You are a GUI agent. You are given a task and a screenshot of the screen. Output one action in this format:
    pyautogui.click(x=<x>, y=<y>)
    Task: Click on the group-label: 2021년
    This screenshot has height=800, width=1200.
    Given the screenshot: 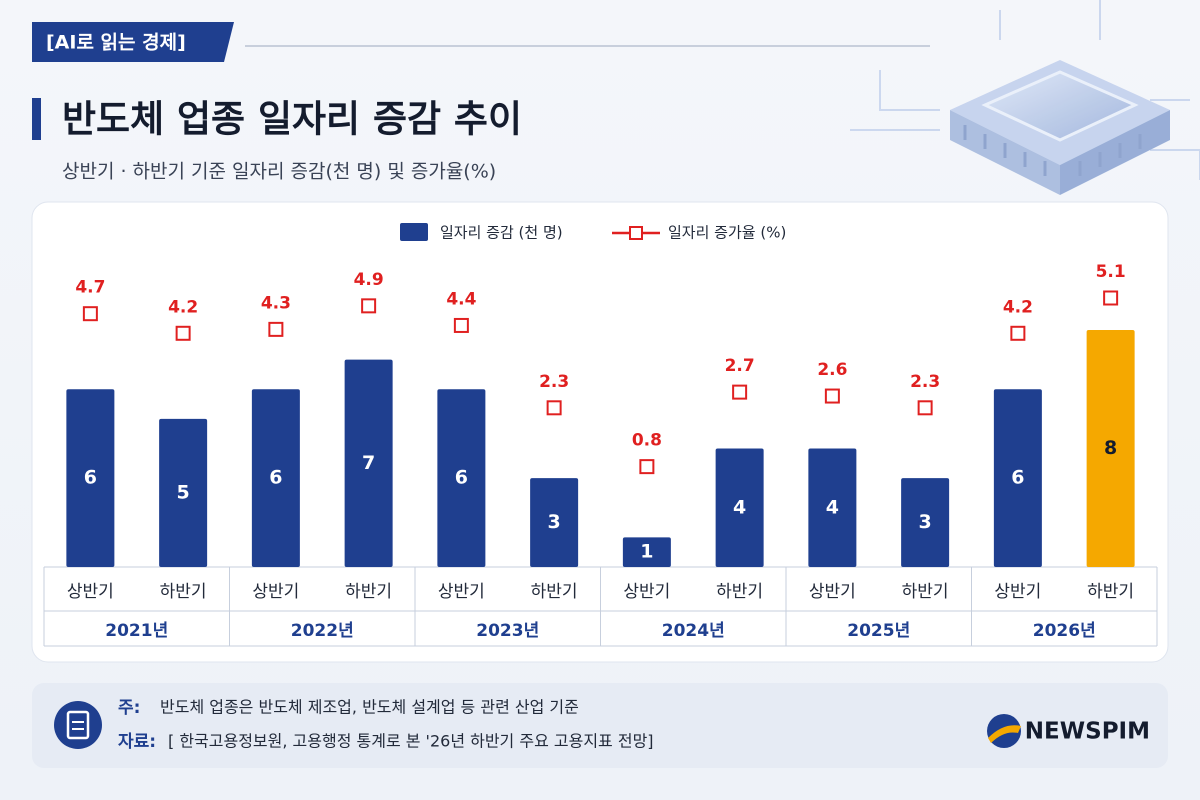 What is the action you would take?
    pyautogui.click(x=136, y=631)
    